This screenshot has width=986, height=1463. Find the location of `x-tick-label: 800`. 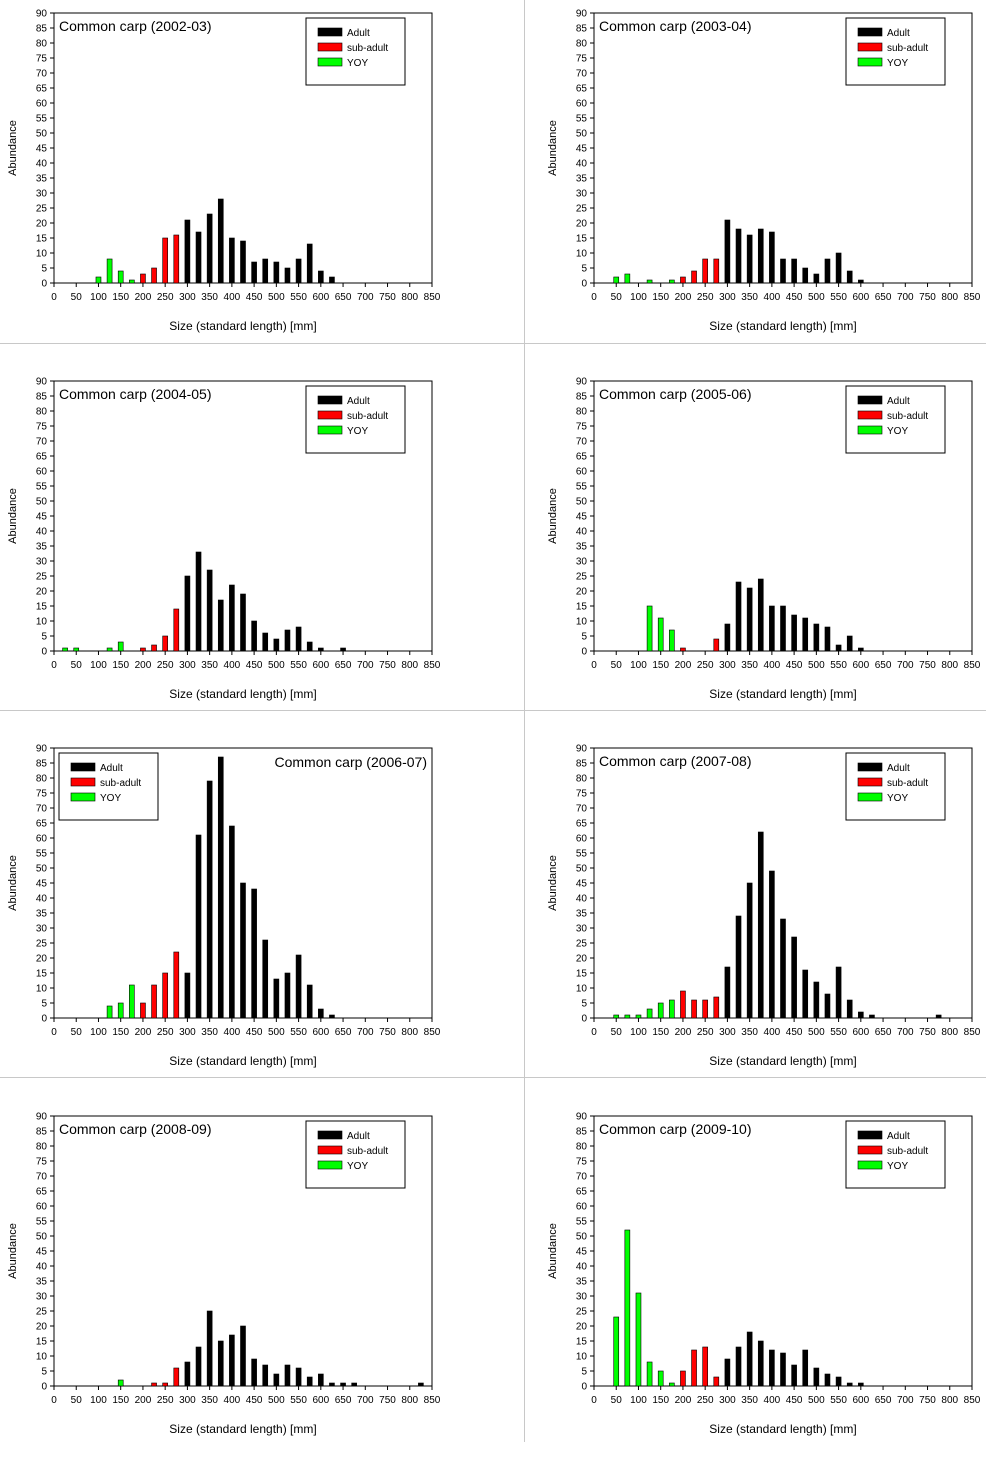

x-tick-label: 800 is located at coordinates (409, 665).